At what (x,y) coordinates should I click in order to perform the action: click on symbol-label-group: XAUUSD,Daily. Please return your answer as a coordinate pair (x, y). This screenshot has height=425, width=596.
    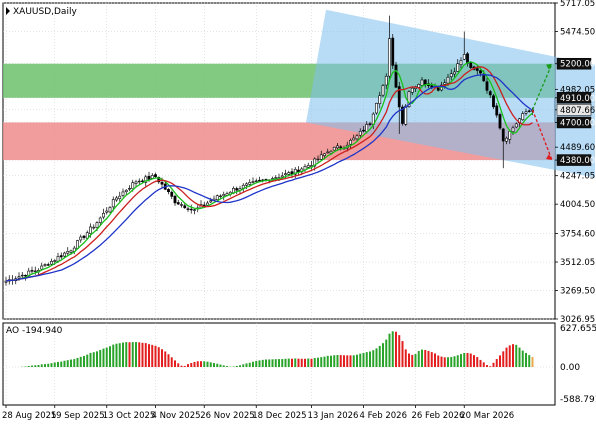
    Looking at the image, I should click on (41, 12).